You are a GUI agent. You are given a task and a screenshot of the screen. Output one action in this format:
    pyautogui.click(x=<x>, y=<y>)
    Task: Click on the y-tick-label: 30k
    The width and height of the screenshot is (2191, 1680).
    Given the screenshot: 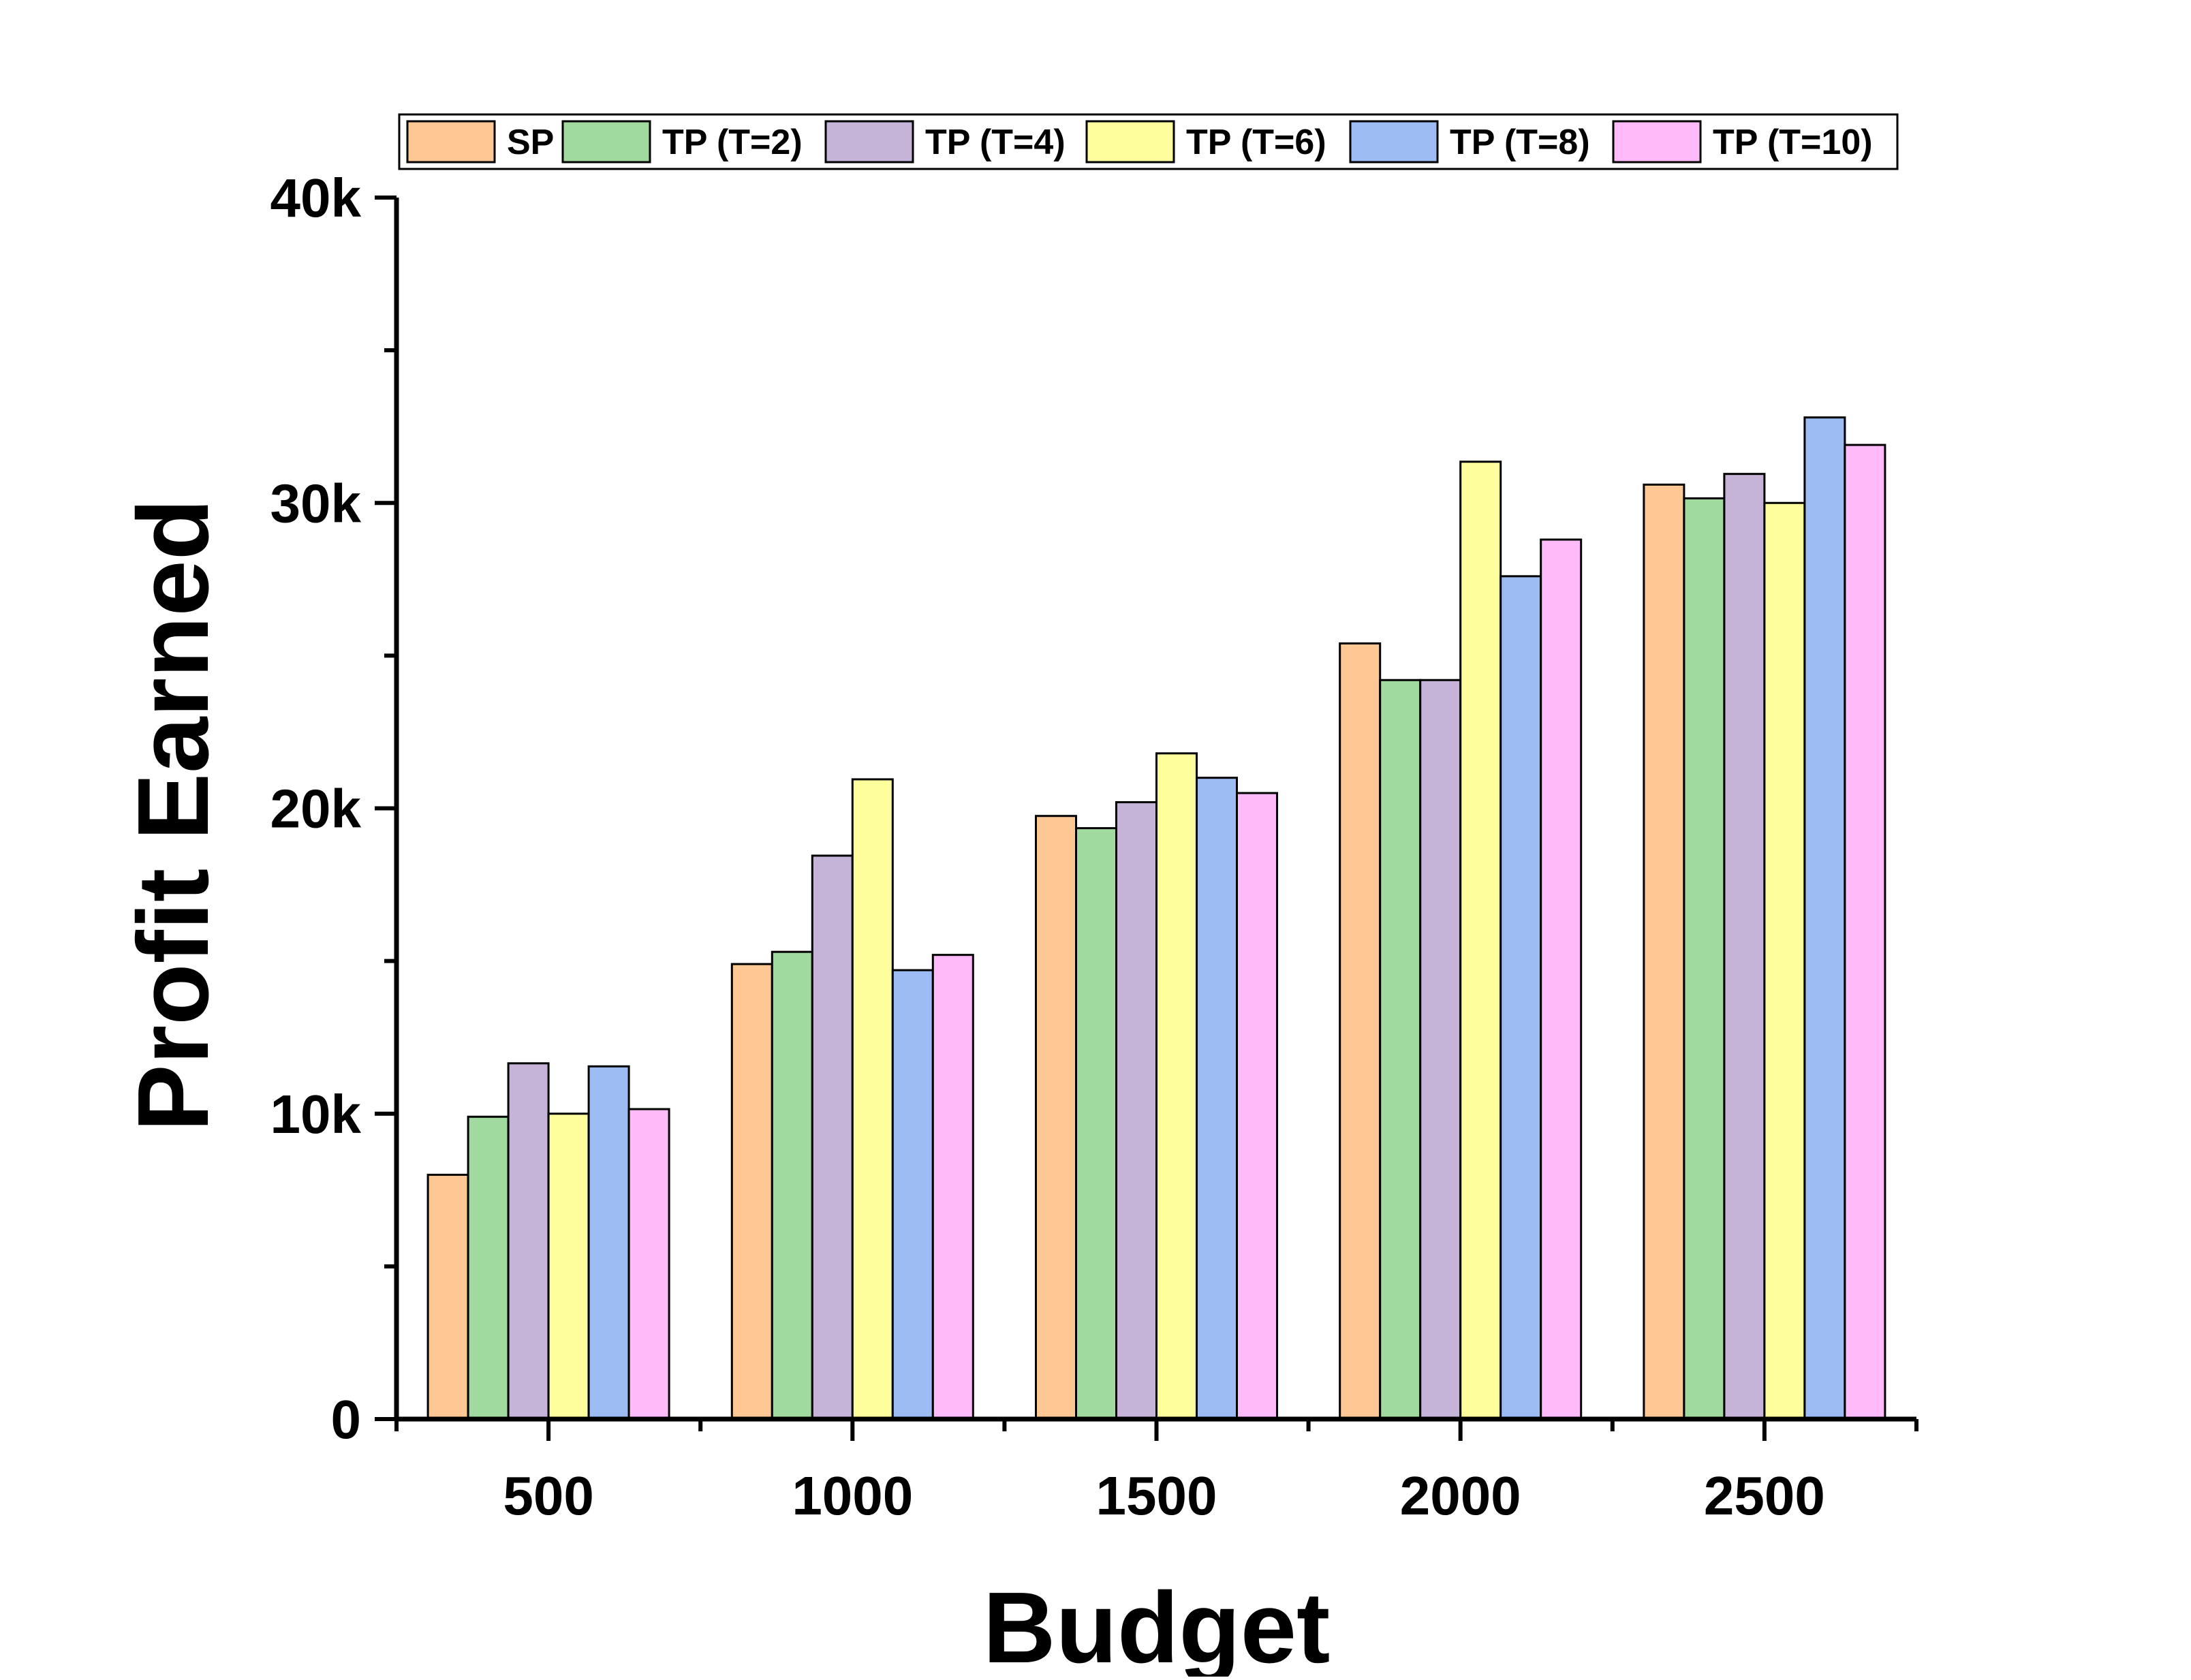 What is the action you would take?
    pyautogui.click(x=316, y=503)
    